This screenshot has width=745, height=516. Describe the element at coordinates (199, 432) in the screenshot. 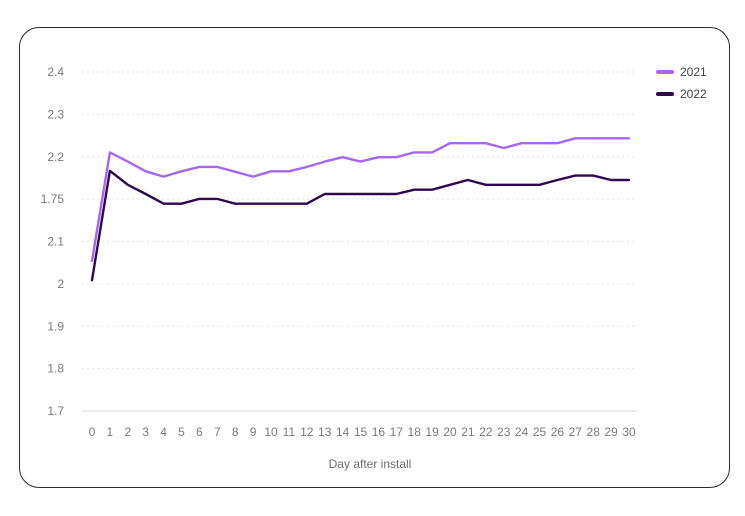

I see `x-tick-label: 6` at that location.